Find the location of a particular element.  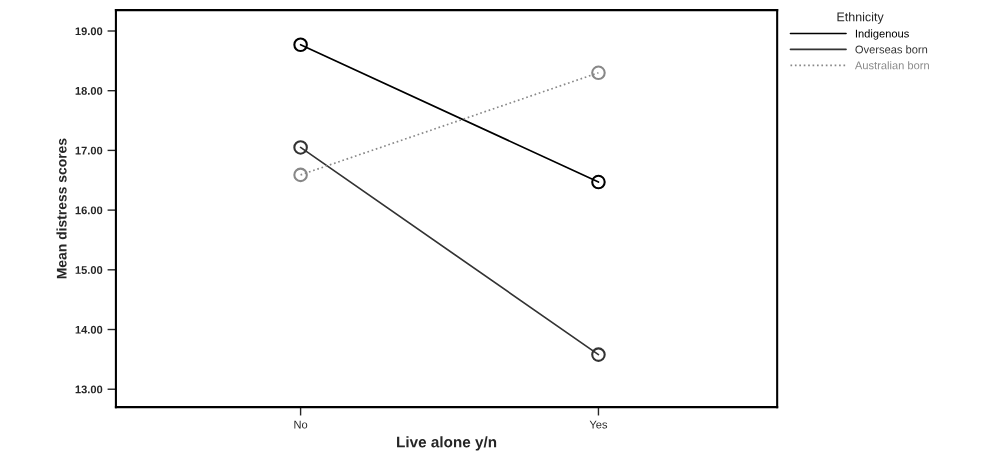

text: Indigenous is located at coordinates (882, 34).